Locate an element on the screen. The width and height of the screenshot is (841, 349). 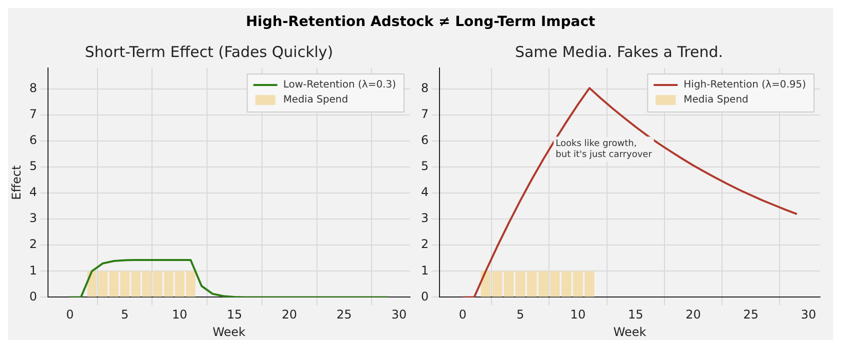
chart-title: Short-Term Effect (Fades Quickly) is located at coordinates (209, 51).